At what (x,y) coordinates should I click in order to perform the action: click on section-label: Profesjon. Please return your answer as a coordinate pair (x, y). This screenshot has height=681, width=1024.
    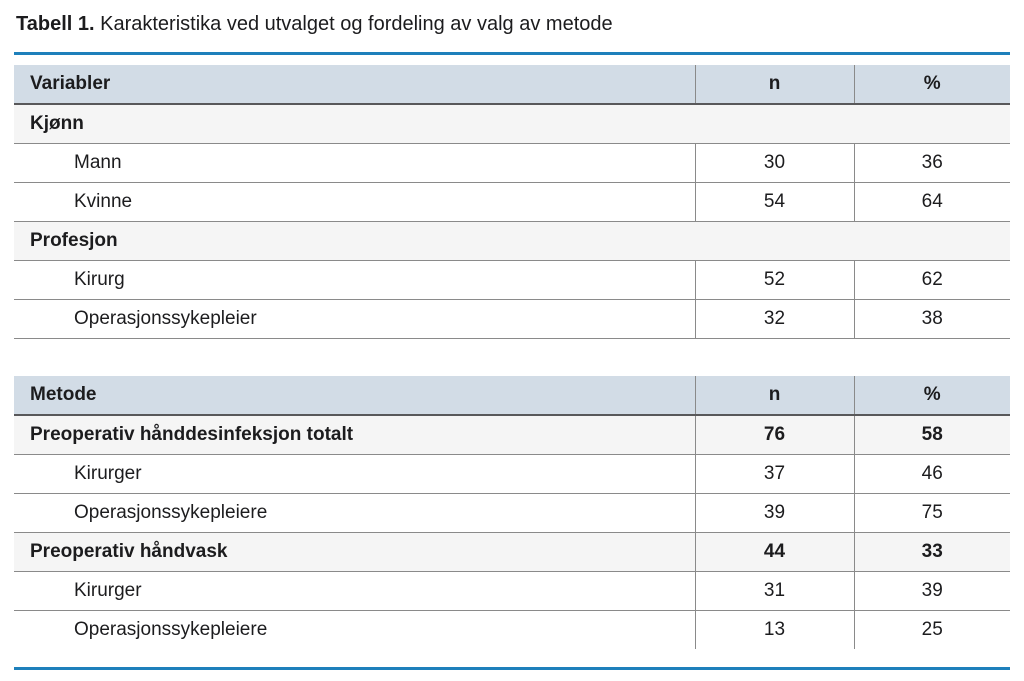
    Looking at the image, I should click on (512, 241).